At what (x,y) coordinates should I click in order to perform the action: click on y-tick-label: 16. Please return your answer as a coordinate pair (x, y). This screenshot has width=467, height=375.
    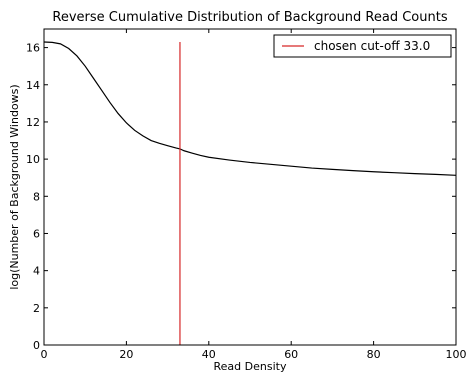
    Looking at the image, I should click on (33, 48).